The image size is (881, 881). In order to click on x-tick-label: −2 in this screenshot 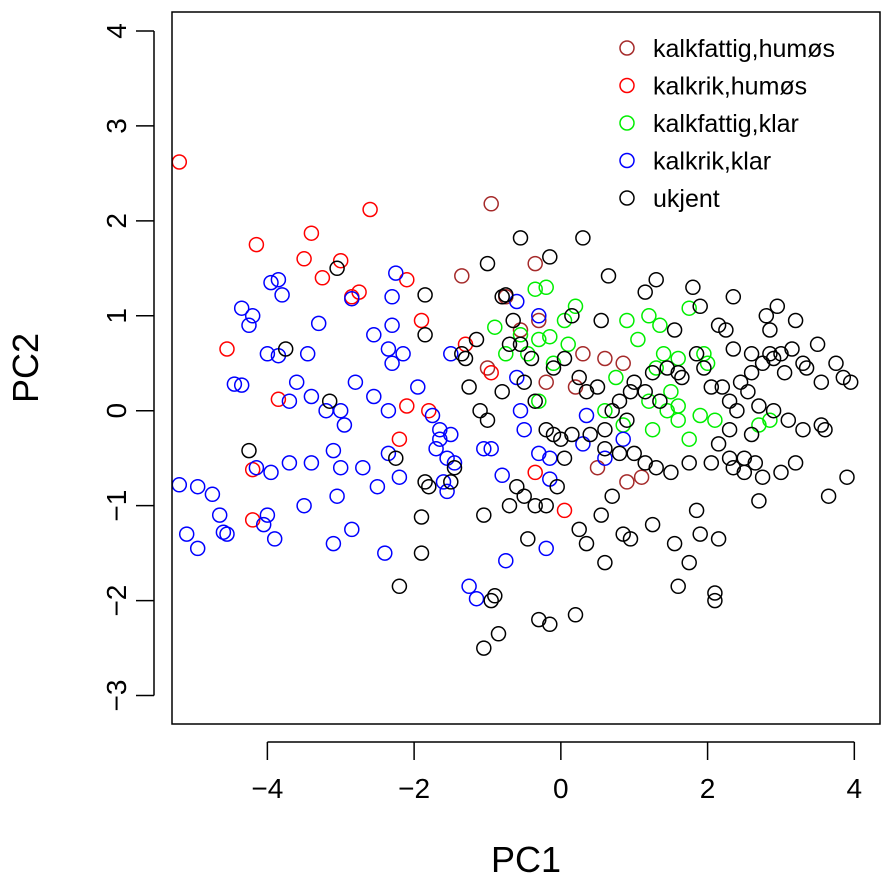, I will do `click(414, 788)`.